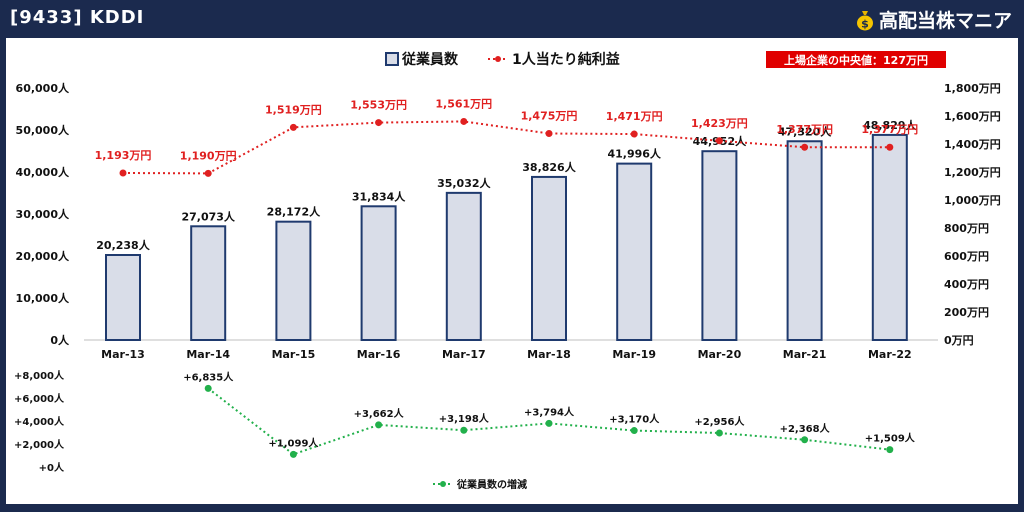  What do you see at coordinates (805, 131) in the screenshot?
I see `employee-bar-label: 47,320人` at bounding box center [805, 131].